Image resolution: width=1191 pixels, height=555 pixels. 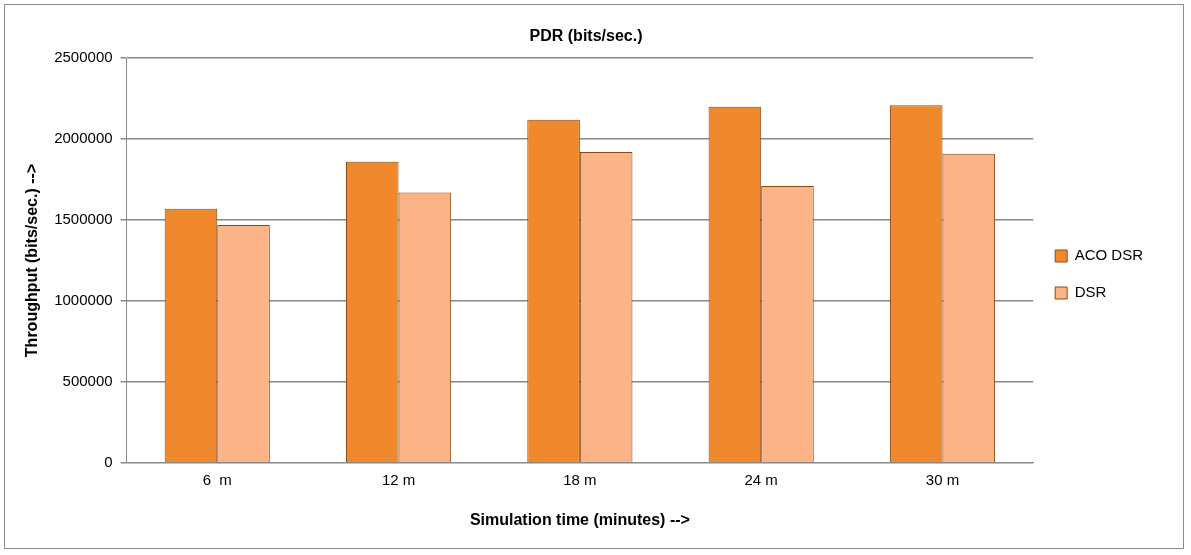 I want to click on x-tick-label: 18 m, so click(x=580, y=479).